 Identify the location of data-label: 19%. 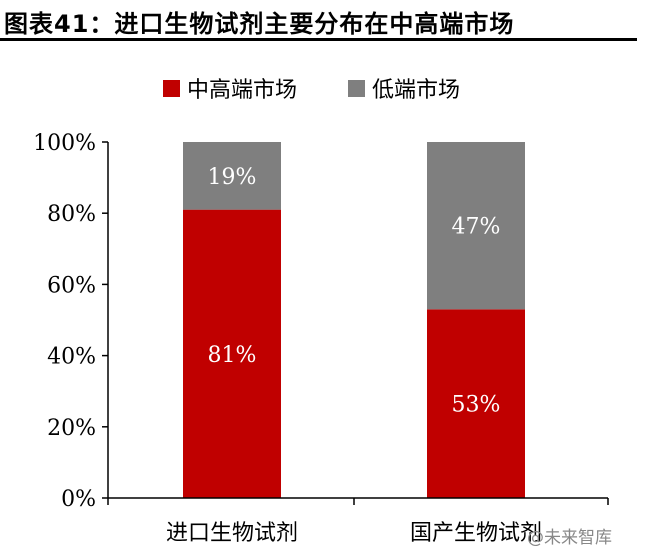
(232, 177).